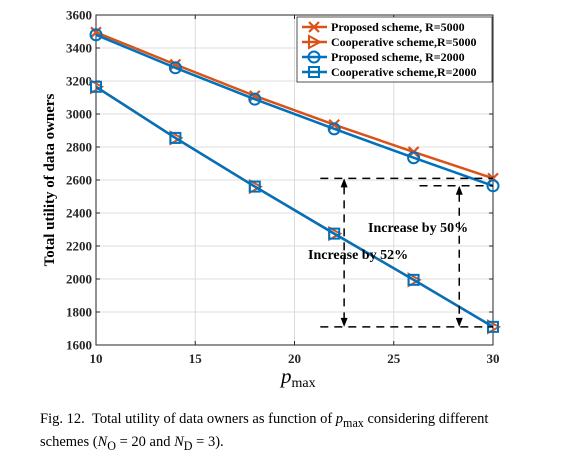  I want to click on legend-label: Cooperative scheme,R=2000, so click(403, 72).